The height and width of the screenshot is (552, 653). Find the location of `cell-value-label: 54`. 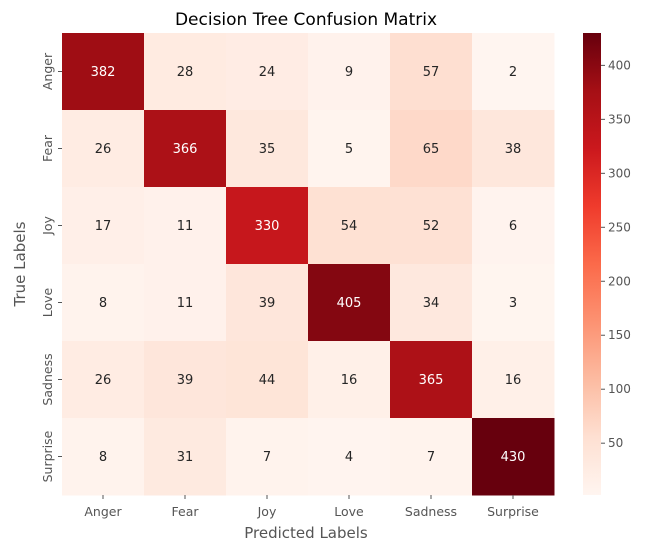

cell-value-label: 54 is located at coordinates (349, 226).